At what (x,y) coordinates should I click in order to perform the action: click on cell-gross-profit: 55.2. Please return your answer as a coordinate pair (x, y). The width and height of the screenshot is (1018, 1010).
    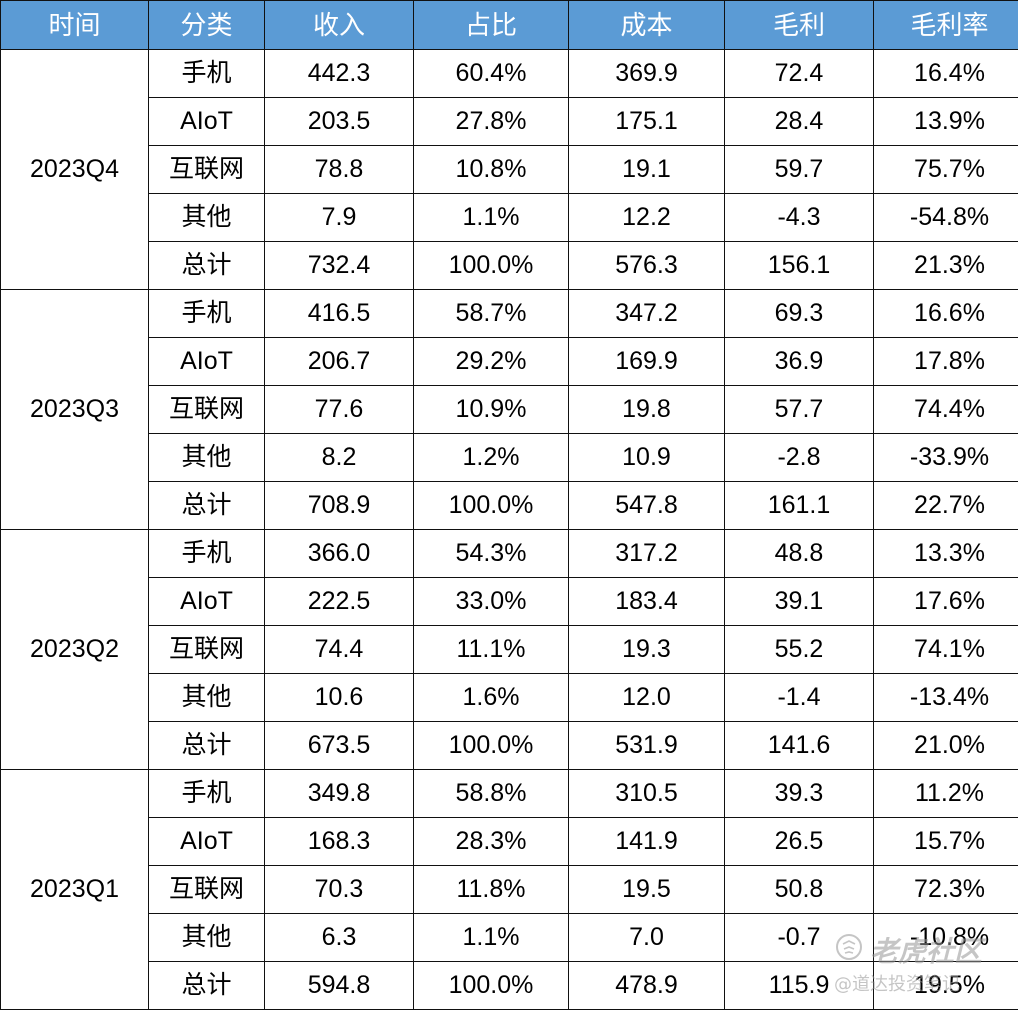
    Looking at the image, I should click on (799, 649).